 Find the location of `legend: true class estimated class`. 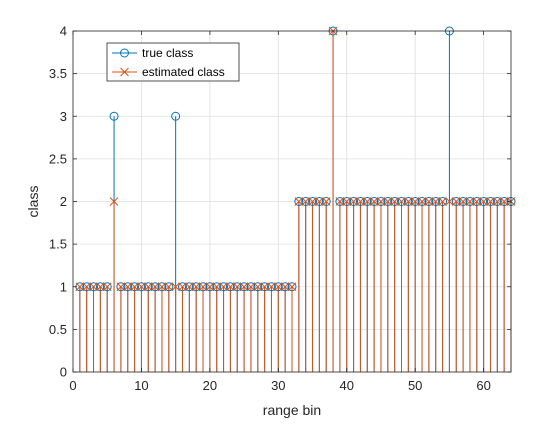

legend: true class estimated class is located at coordinates (173, 62).